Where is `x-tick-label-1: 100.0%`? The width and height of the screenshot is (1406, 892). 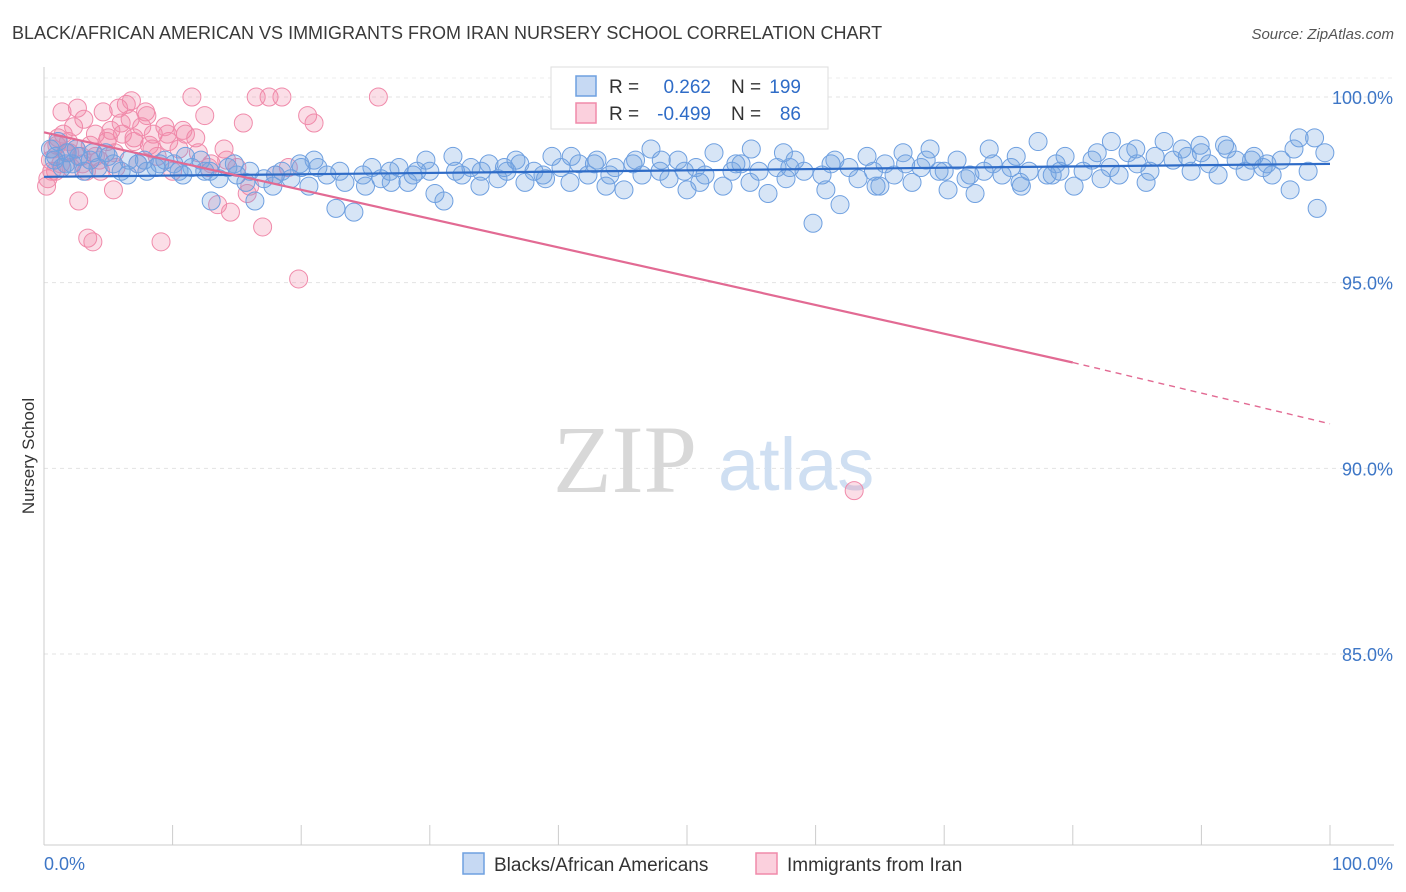
x-tick-label-1: 100.0% is located at coordinates (1362, 864).